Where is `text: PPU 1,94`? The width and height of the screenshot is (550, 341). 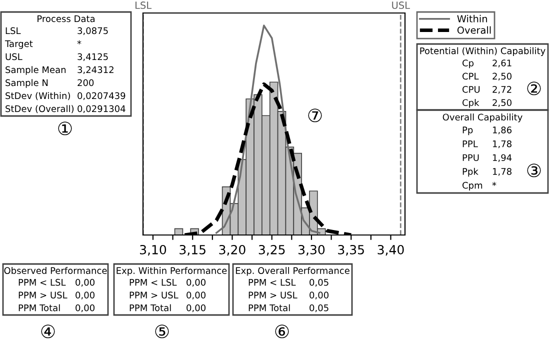 text: PPU 1,94 is located at coordinates (487, 158).